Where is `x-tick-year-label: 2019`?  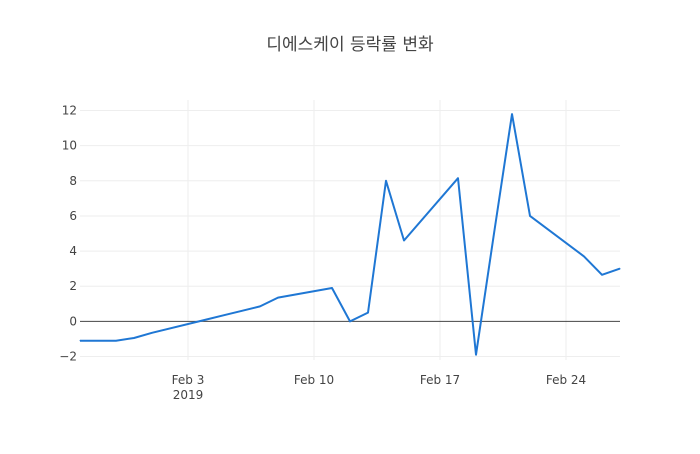 x-tick-year-label: 2019 is located at coordinates (188, 395).